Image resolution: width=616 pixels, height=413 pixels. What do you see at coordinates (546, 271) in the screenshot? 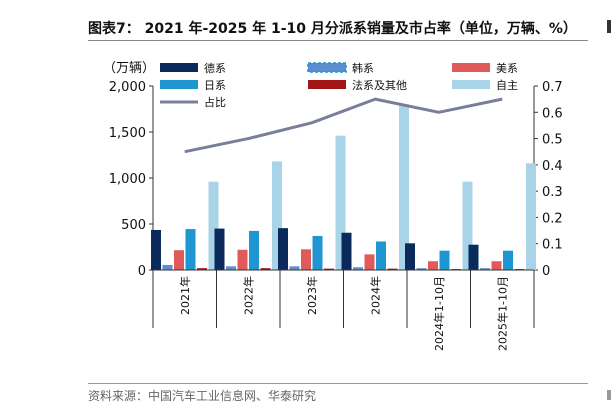
I see `right-axis-tick-label: 0` at bounding box center [546, 271].